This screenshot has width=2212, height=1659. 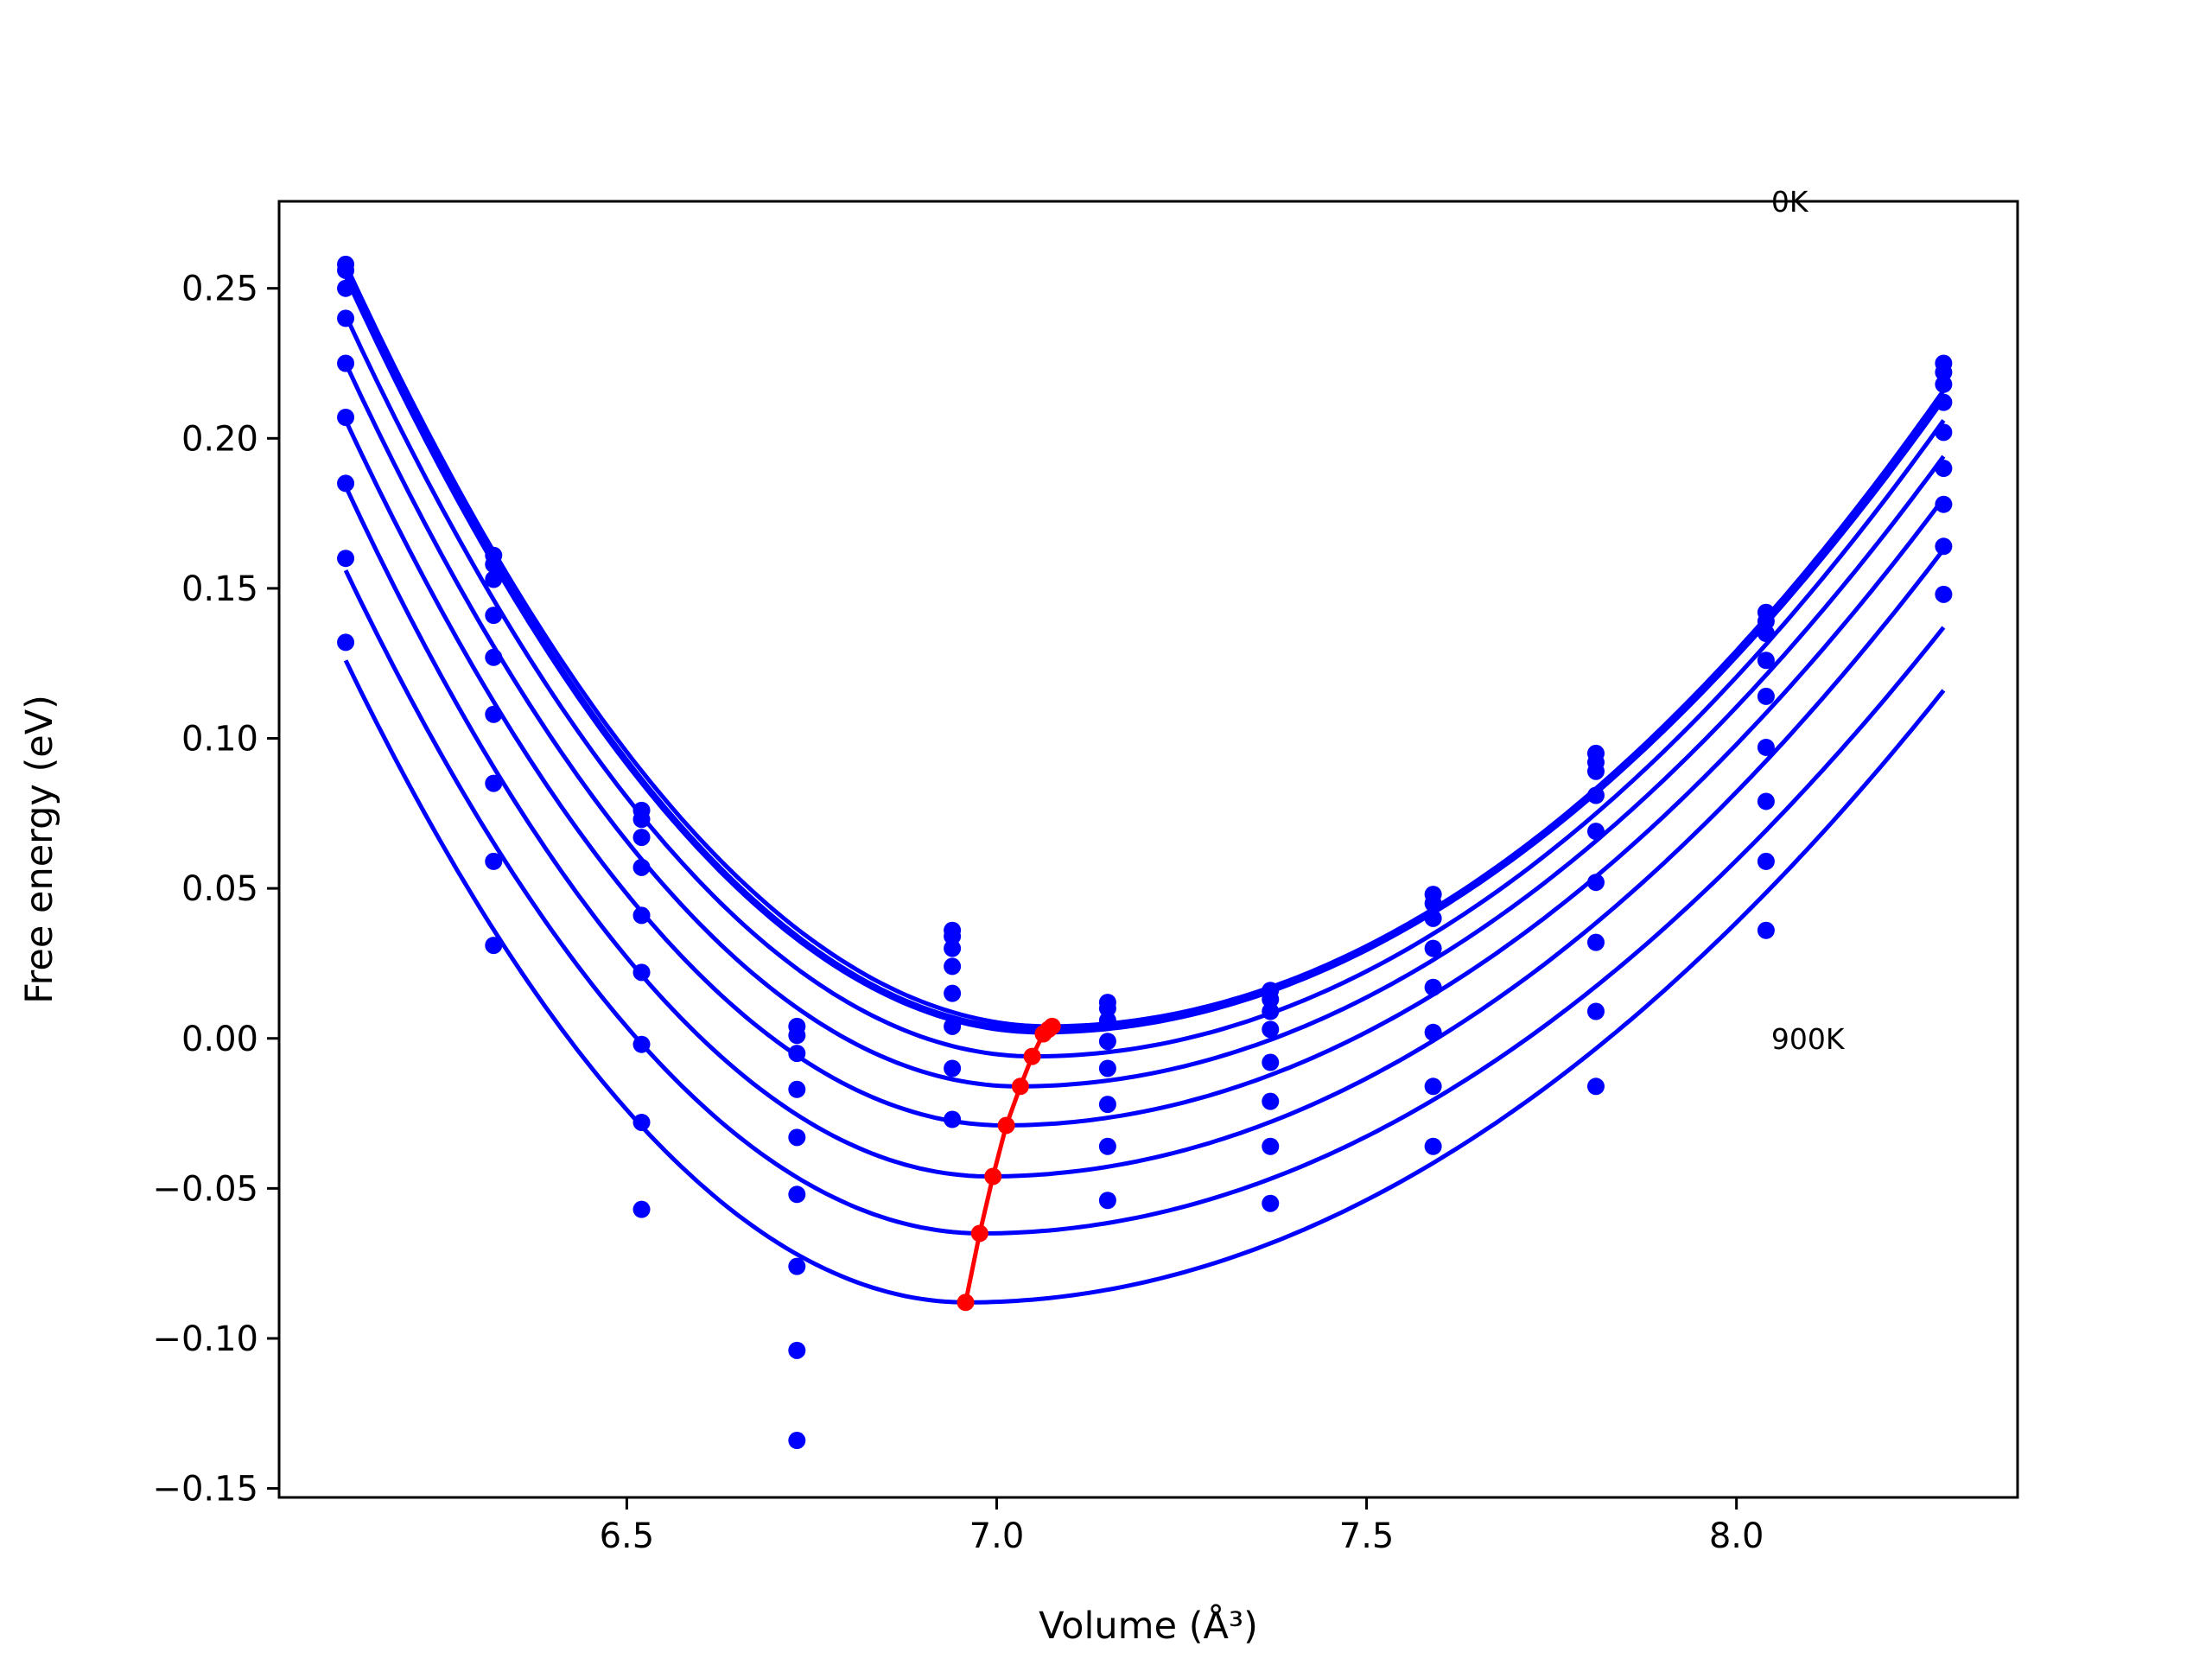 I want to click on y-tick-label: −0.15, so click(x=205, y=1490).